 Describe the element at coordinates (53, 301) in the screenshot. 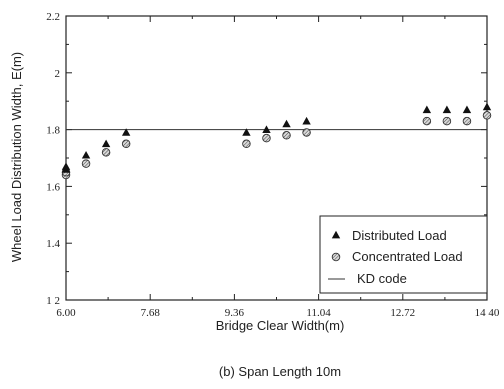

I see `y-tick-label: 1 2` at that location.